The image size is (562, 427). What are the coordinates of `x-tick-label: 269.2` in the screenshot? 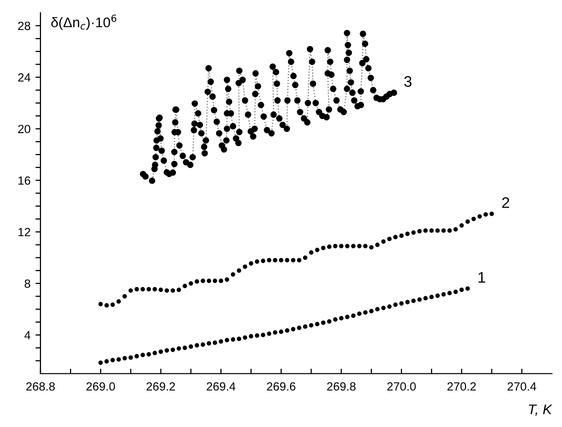 It's located at (160, 386).